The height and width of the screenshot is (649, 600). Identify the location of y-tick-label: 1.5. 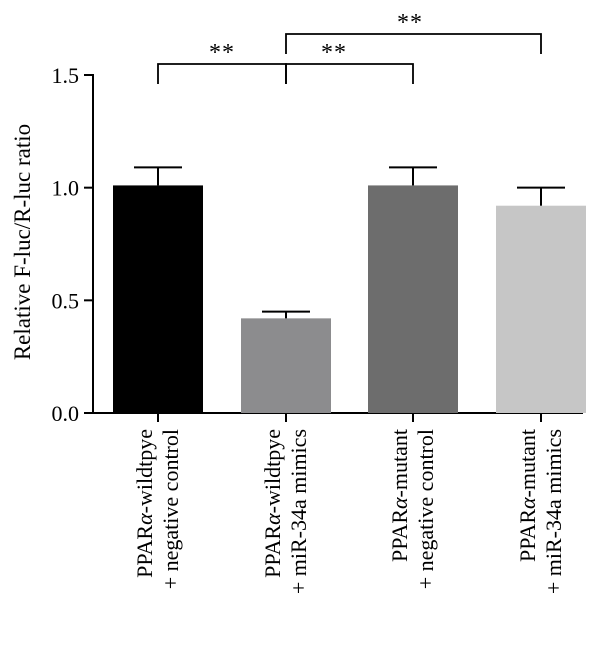
(66, 75).